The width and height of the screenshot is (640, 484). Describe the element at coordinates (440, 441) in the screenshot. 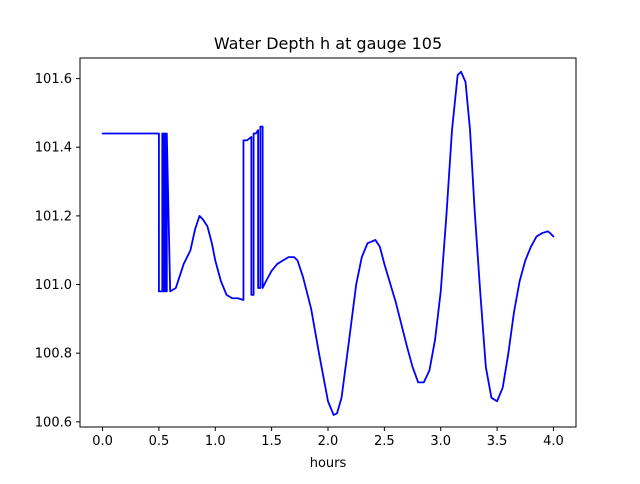

I see `x-tick-label: 3.0` at that location.